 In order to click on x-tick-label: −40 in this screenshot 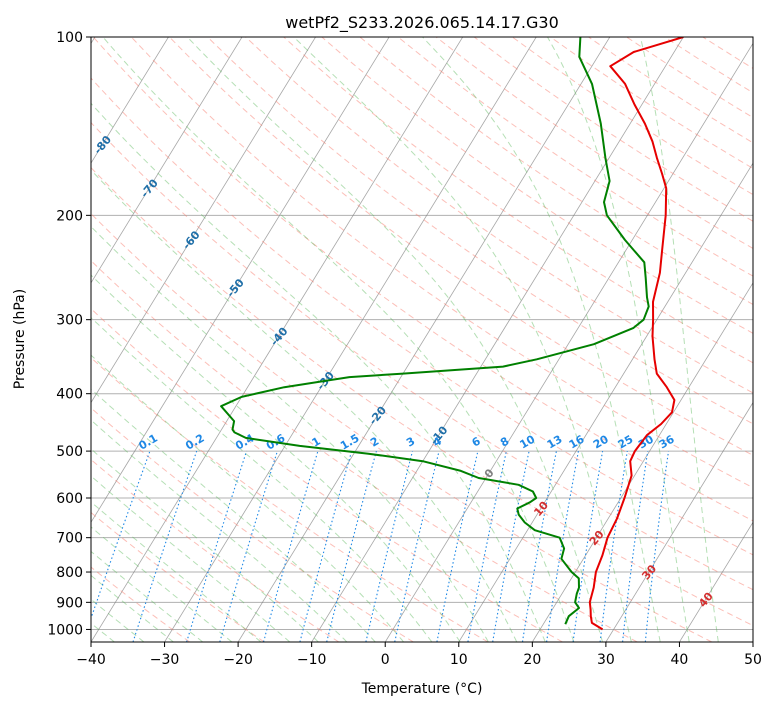, I will do `click(91, 660)`.